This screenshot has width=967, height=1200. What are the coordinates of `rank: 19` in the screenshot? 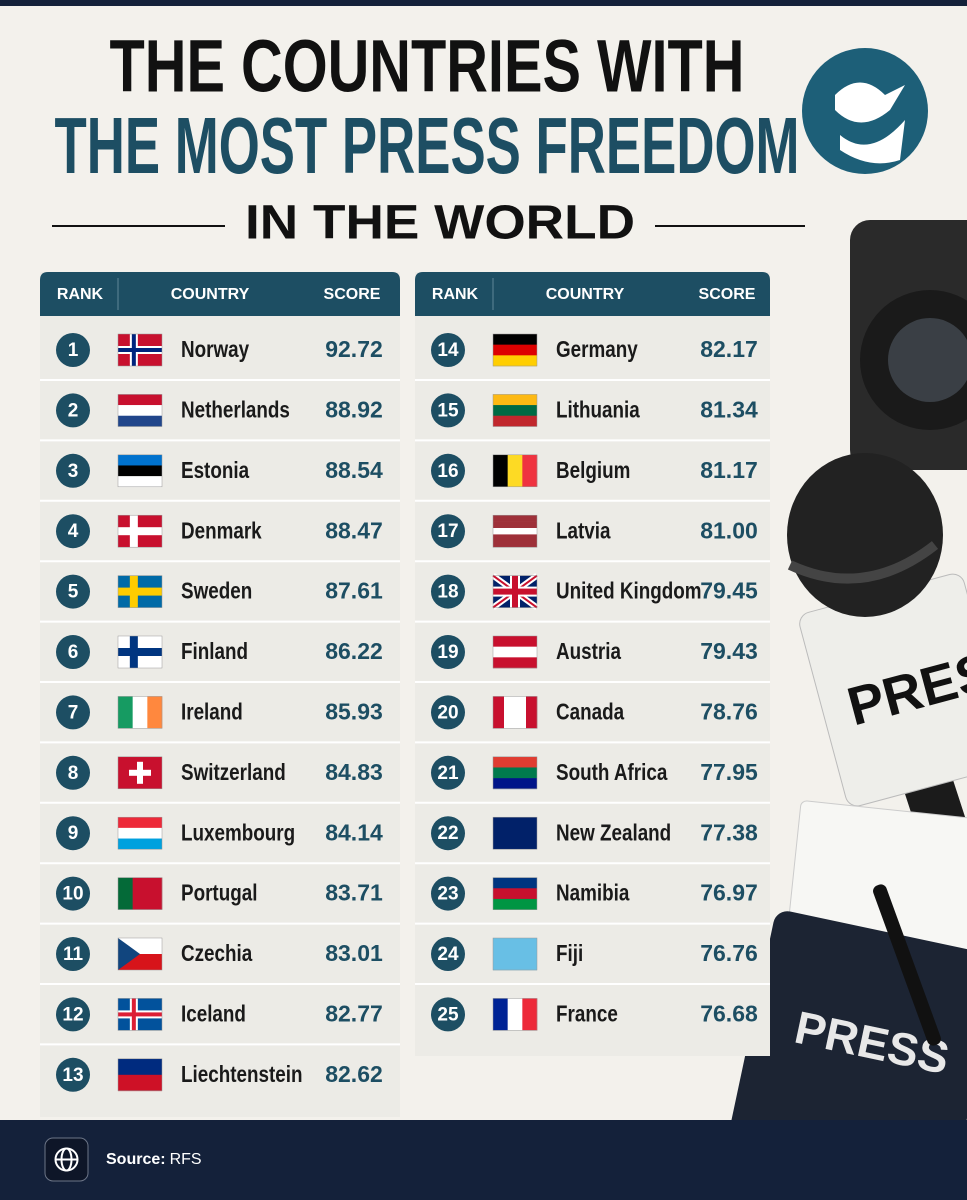 It's located at (447, 652).